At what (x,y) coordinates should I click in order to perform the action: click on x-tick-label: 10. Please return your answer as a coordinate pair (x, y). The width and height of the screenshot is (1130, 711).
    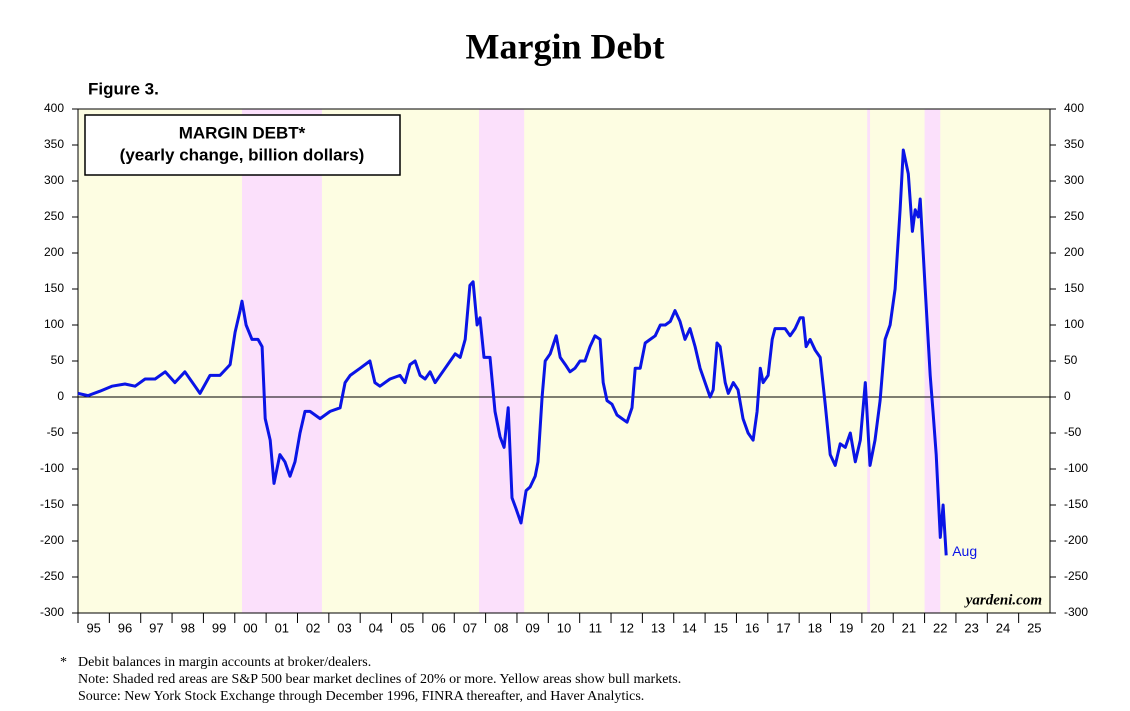
    Looking at the image, I should click on (564, 627).